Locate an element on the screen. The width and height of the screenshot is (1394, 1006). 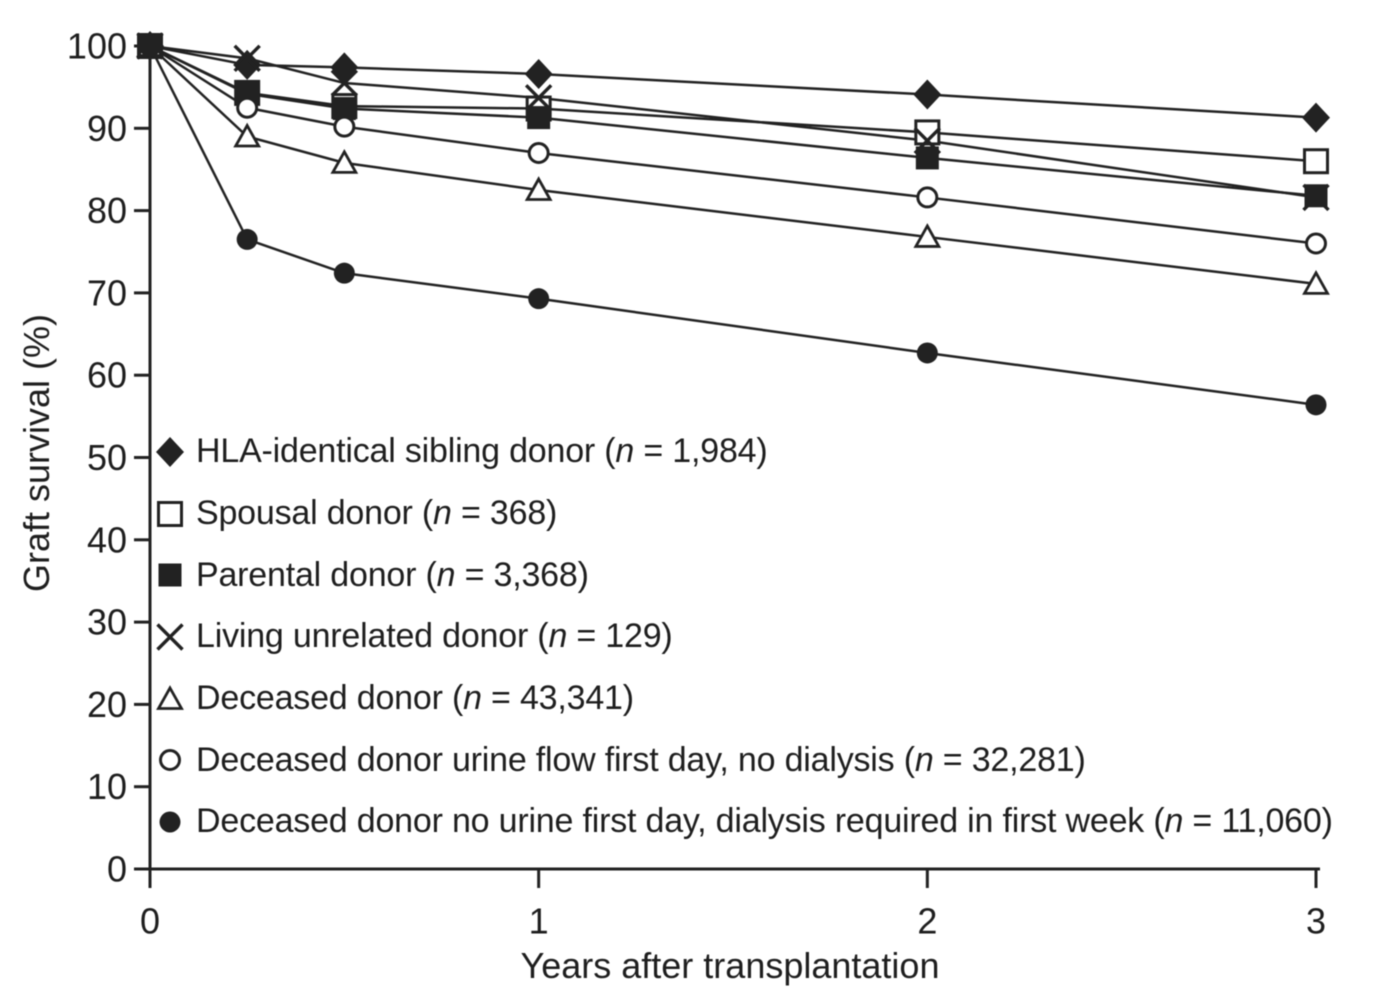
legend-marker-square-filled is located at coordinates (170, 575).